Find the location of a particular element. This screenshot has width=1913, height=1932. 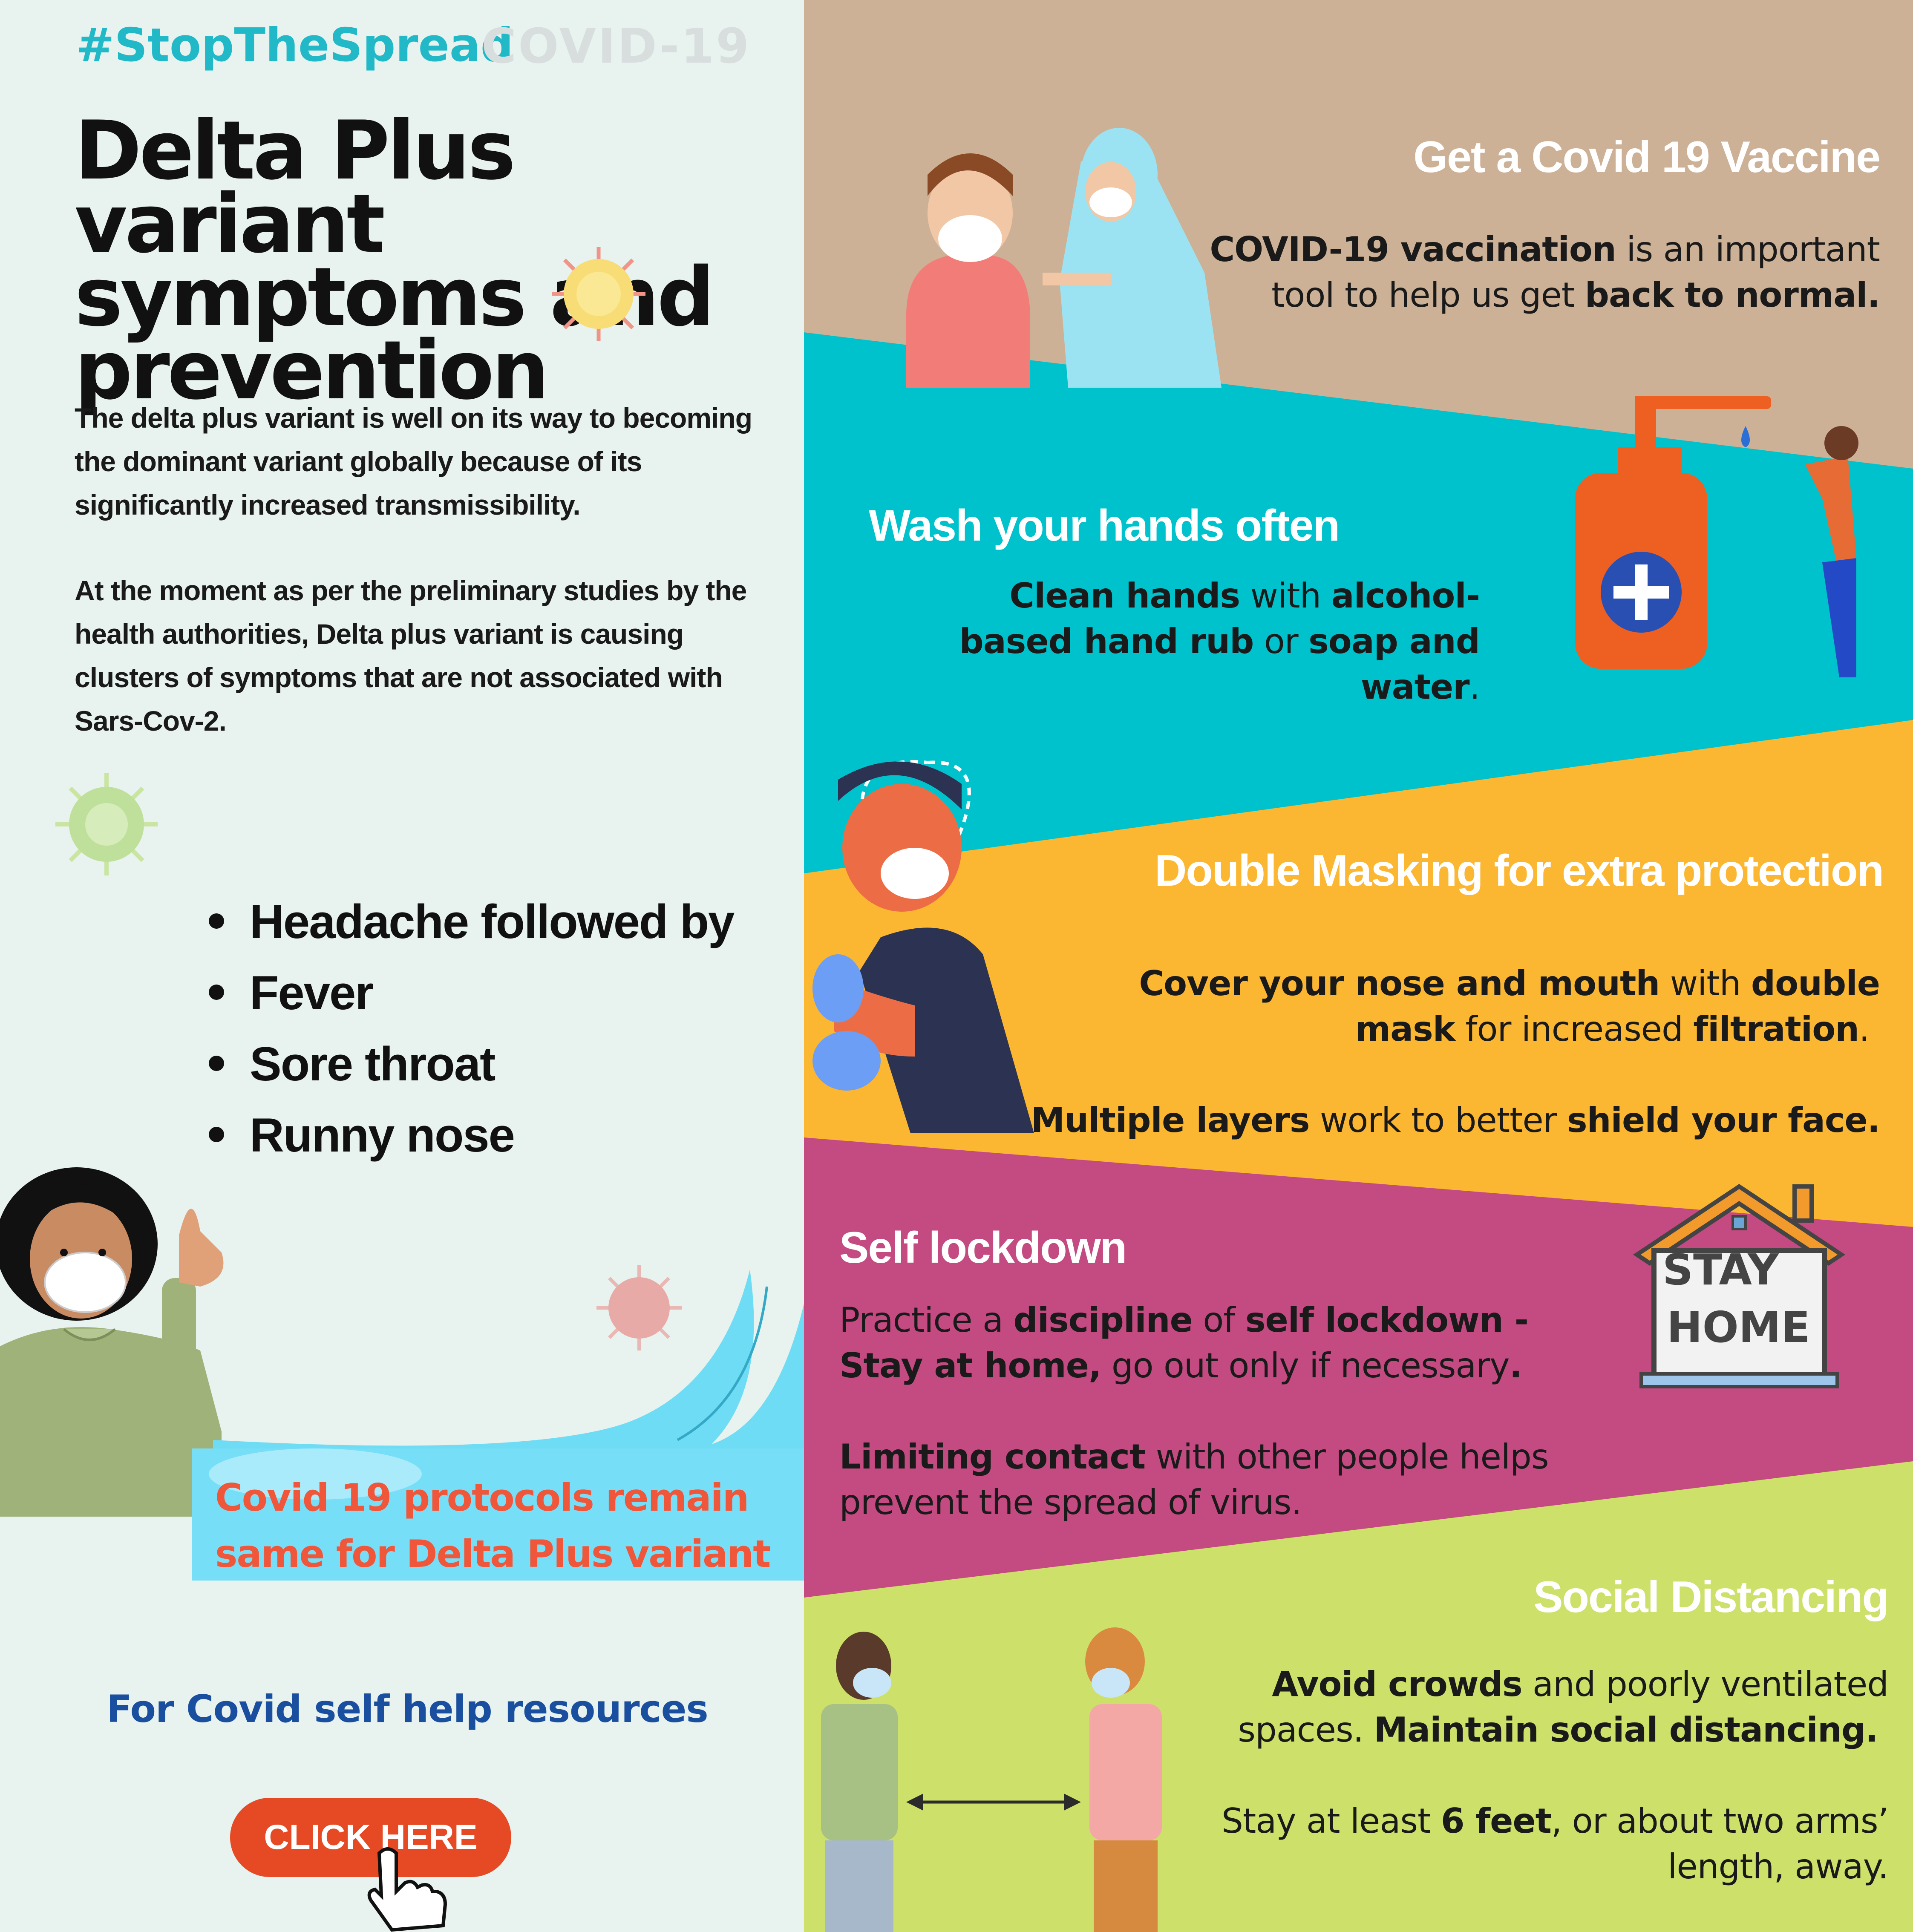

hand-cursor-icon is located at coordinates (407, 1889).